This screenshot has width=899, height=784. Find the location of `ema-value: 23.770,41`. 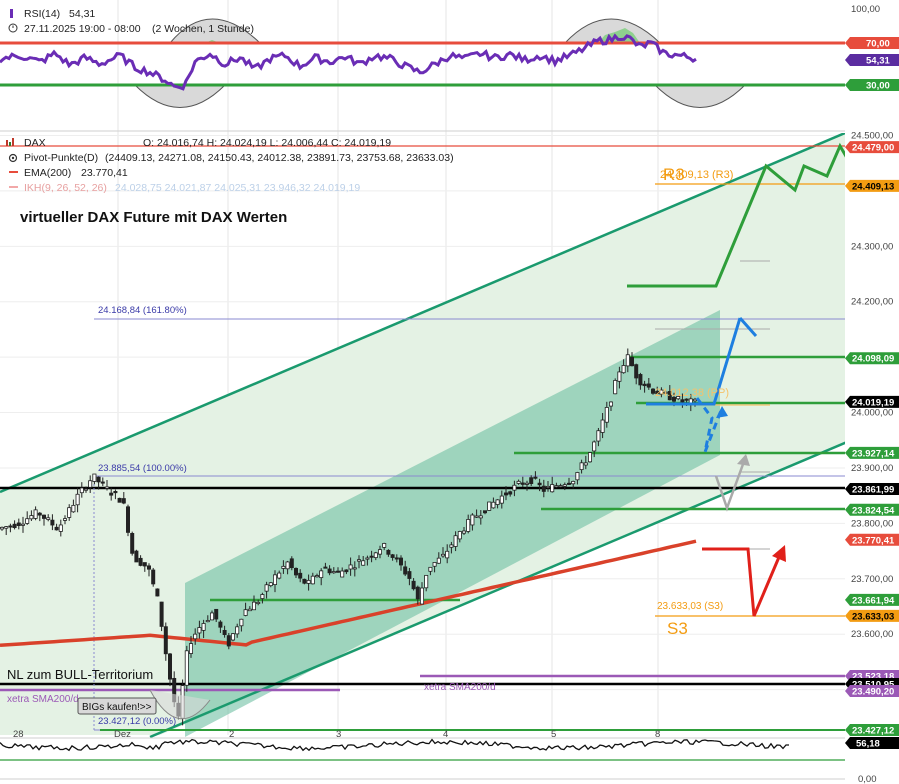

ema-value: 23.770,41 is located at coordinates (104, 173).